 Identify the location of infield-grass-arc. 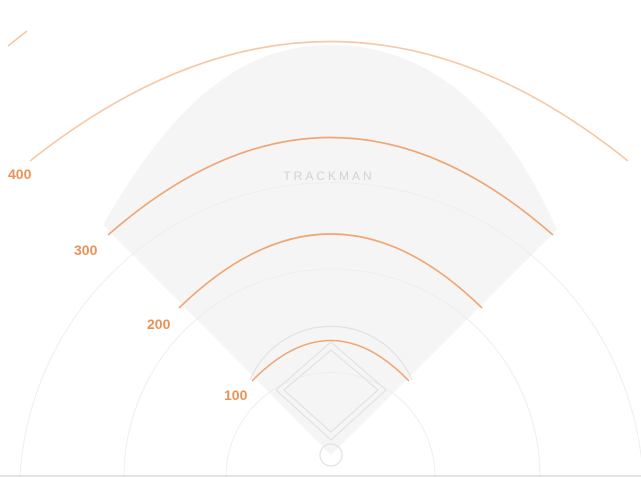
(331, 353).